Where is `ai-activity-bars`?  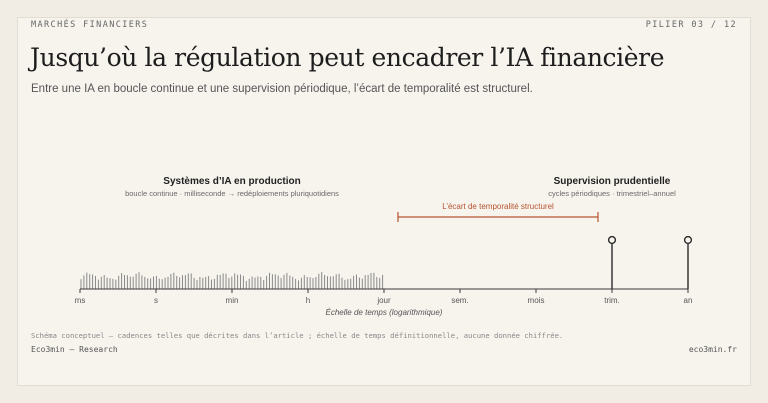
ai-activity-bars is located at coordinates (232, 280).